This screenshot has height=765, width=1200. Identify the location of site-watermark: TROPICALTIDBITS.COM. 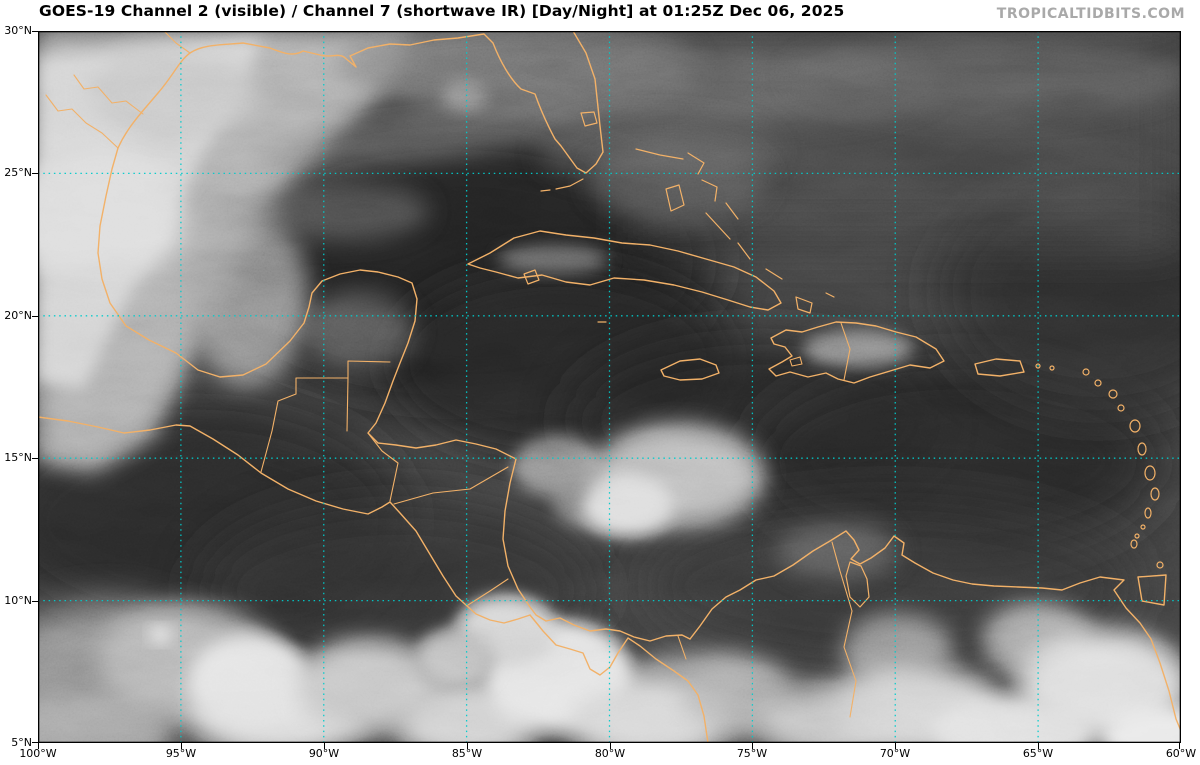
(1090, 14).